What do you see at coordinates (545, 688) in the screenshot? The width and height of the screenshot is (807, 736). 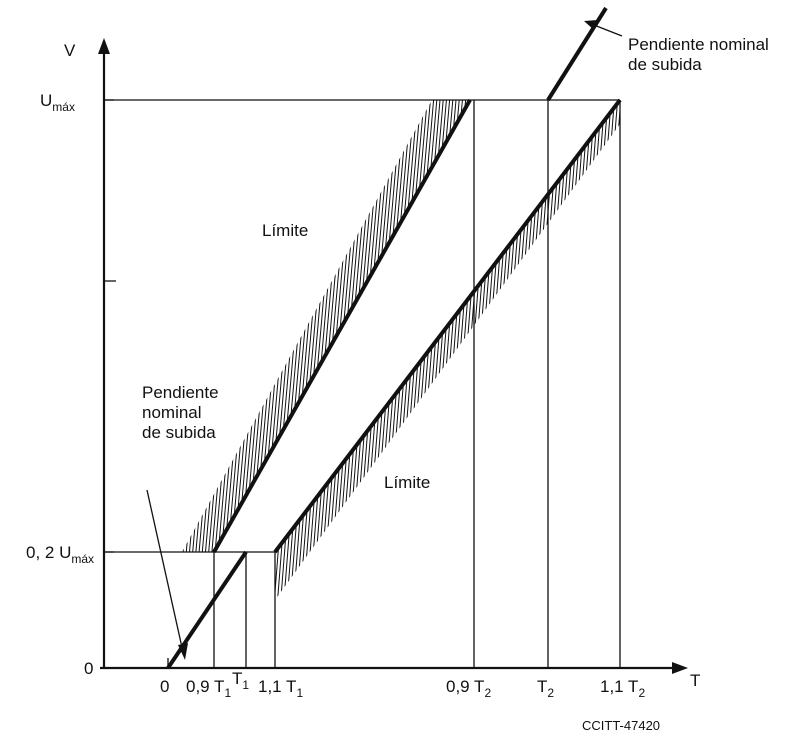 I see `x-tick-label-t2: T2` at bounding box center [545, 688].